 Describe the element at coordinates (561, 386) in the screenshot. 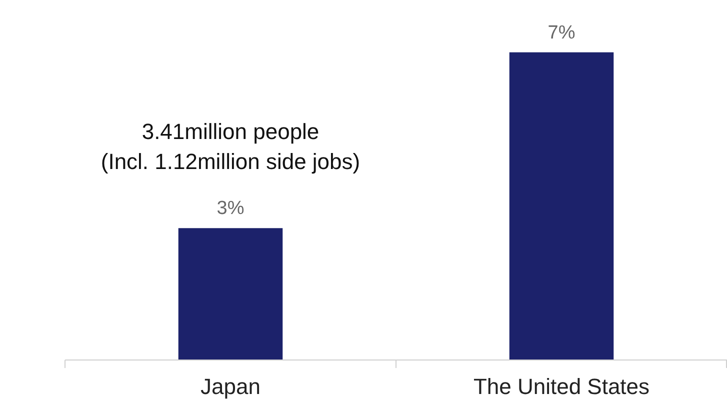

I see `x-tick-label: The United States` at that location.